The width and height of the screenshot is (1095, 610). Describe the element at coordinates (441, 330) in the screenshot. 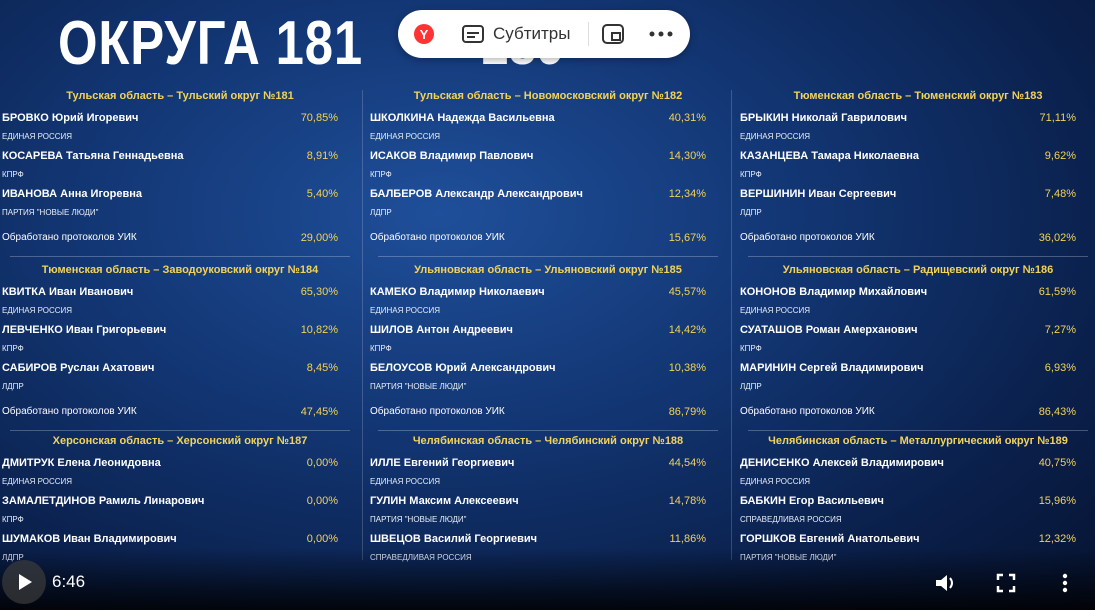

I see `candidate-name: ШИЛОВ Антон Андреевич` at that location.